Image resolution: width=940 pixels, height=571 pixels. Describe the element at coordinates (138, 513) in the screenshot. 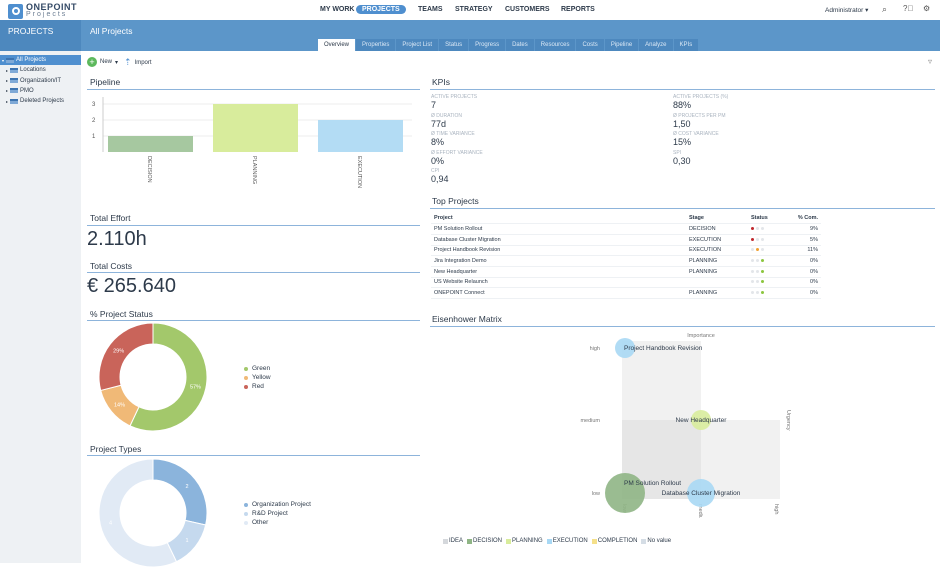

I see `slice-other` at that location.